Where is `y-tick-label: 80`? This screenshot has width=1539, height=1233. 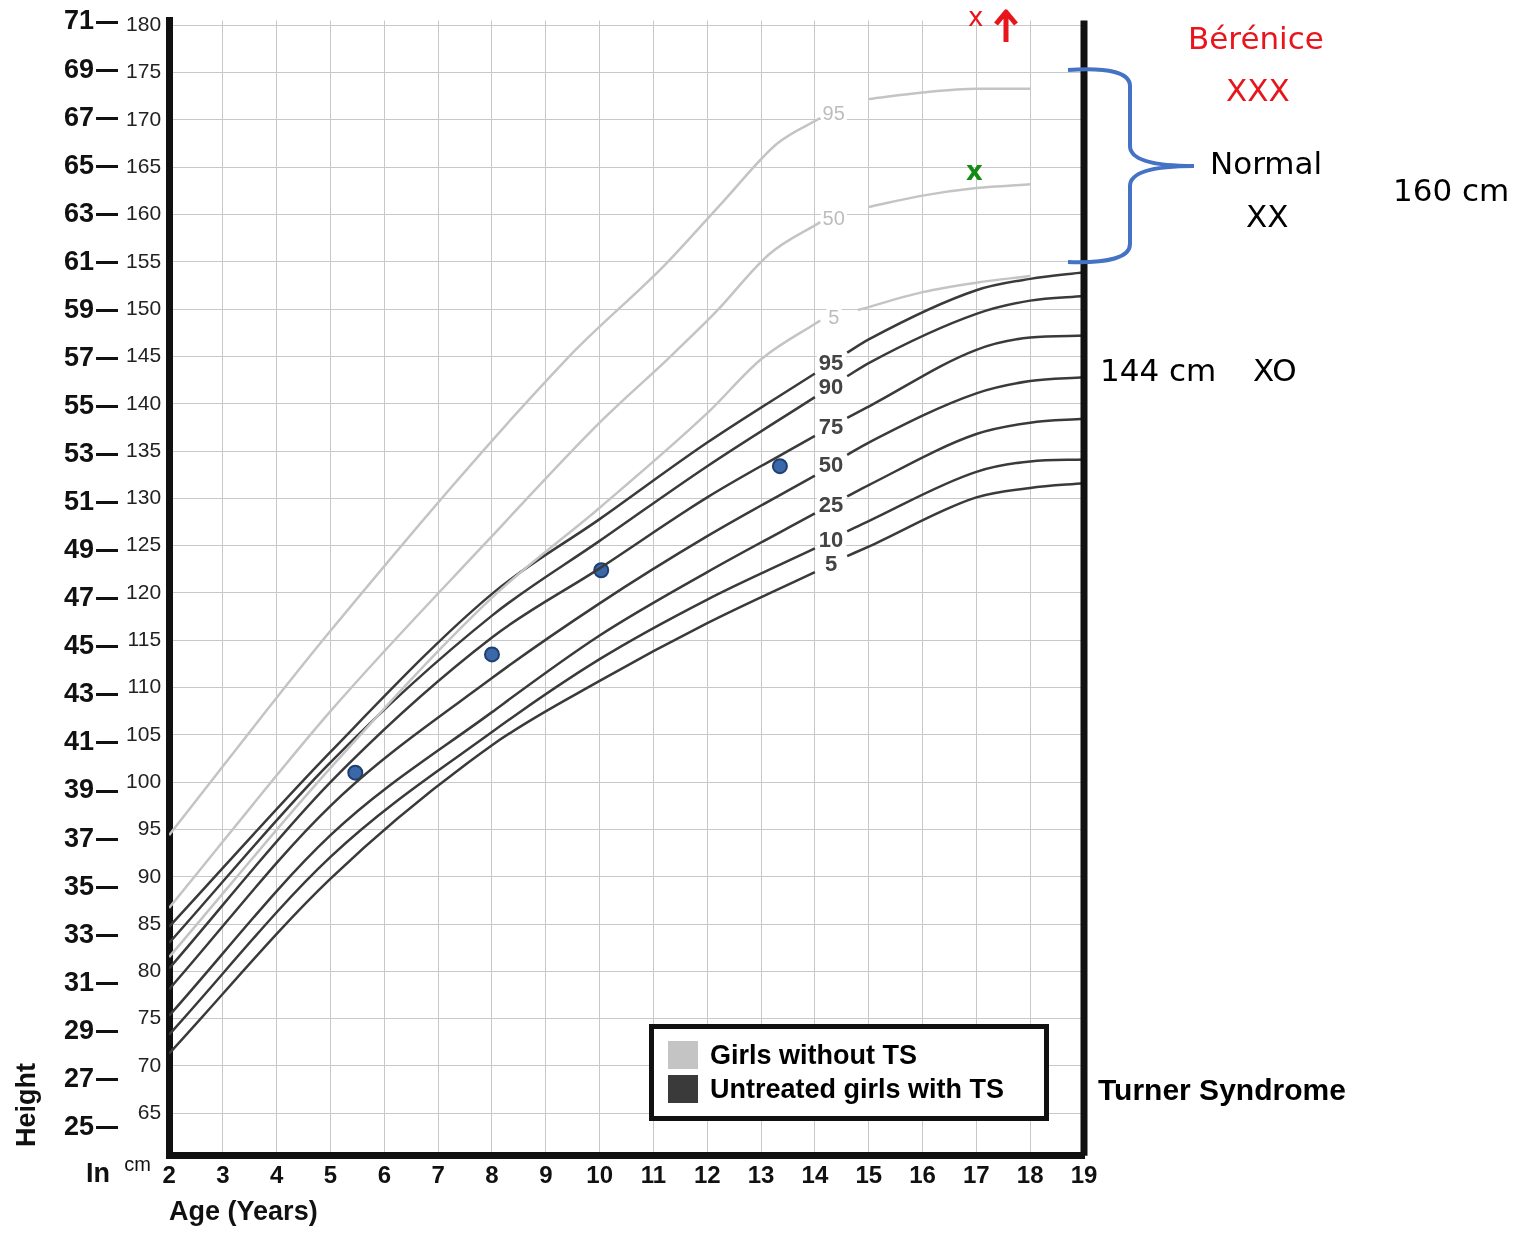 y-tick-label: 80 is located at coordinates (149, 970).